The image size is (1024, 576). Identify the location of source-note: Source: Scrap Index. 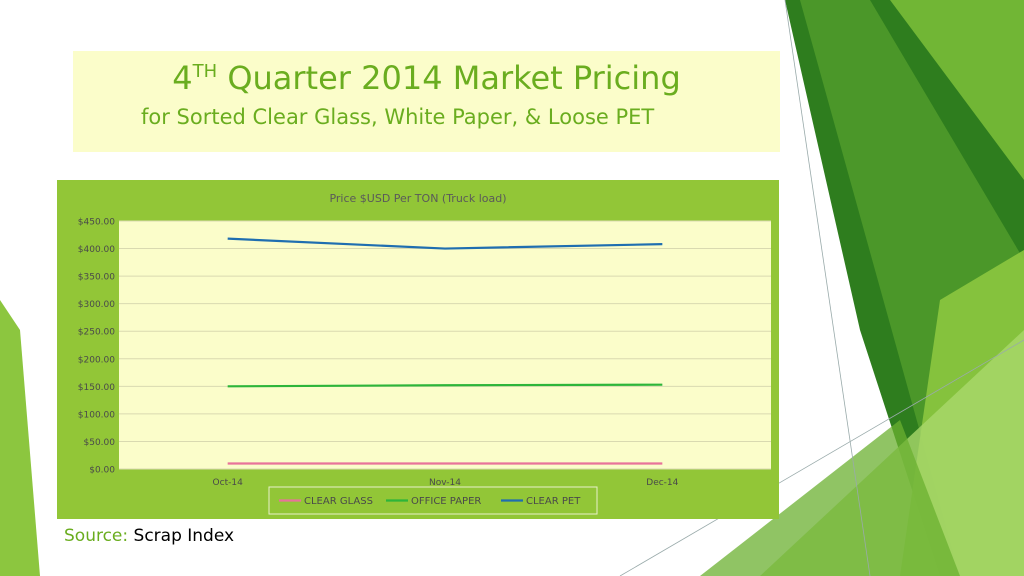
(149, 536).